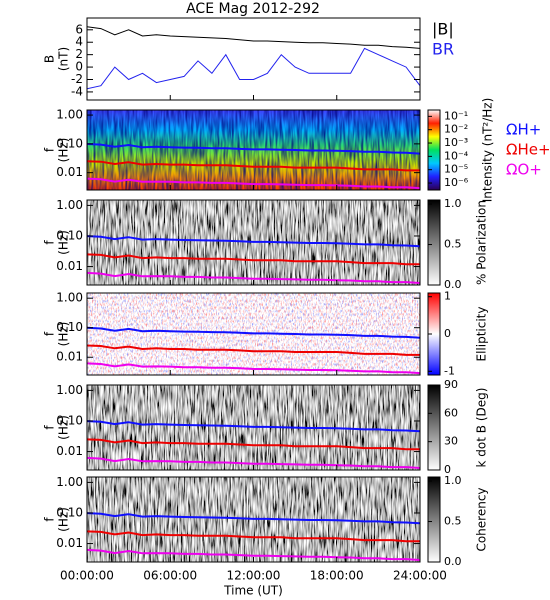 This screenshot has height=600, width=550. What do you see at coordinates (254, 576) in the screenshot?
I see `x-tick-label: 12:00:00` at bounding box center [254, 576].